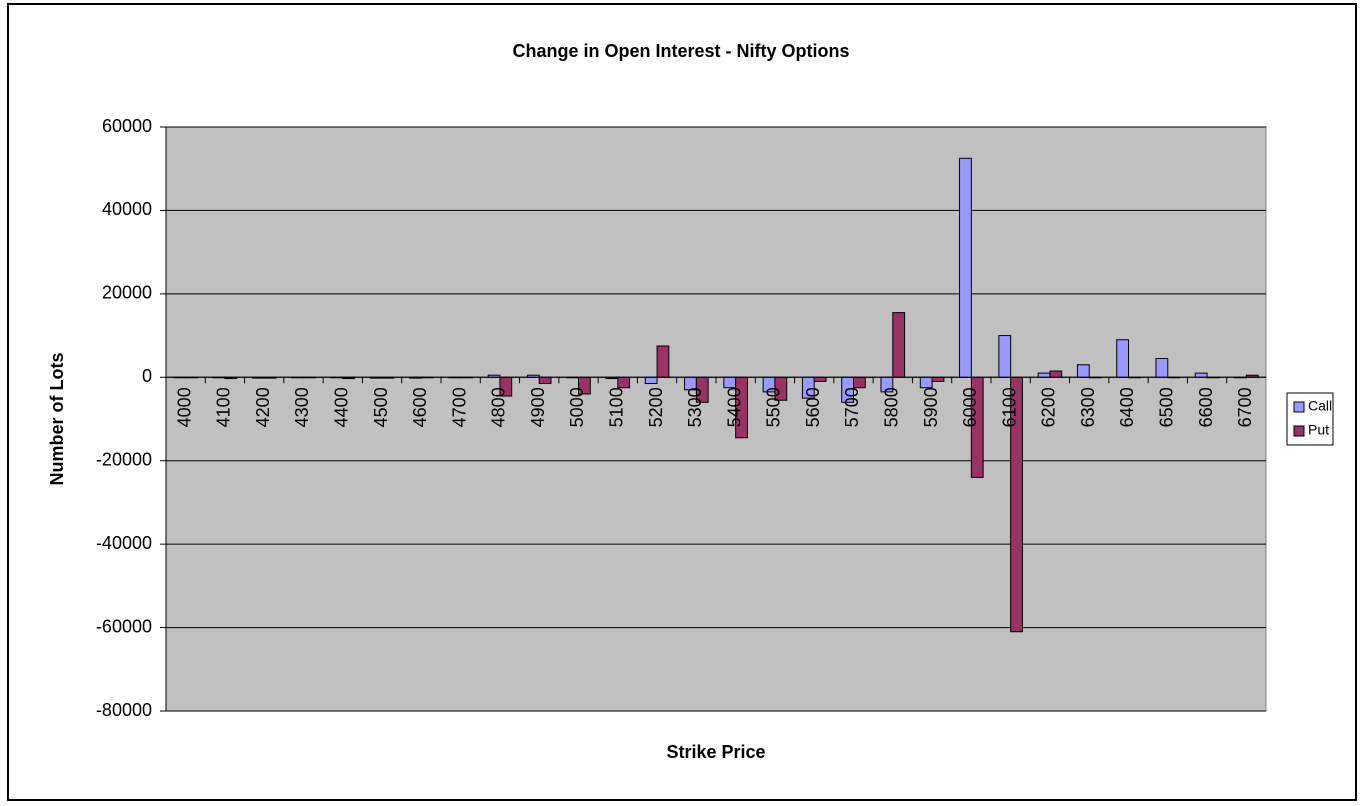  What do you see at coordinates (1127, 407) in the screenshot?
I see `x-tick-label: 6400` at bounding box center [1127, 407].